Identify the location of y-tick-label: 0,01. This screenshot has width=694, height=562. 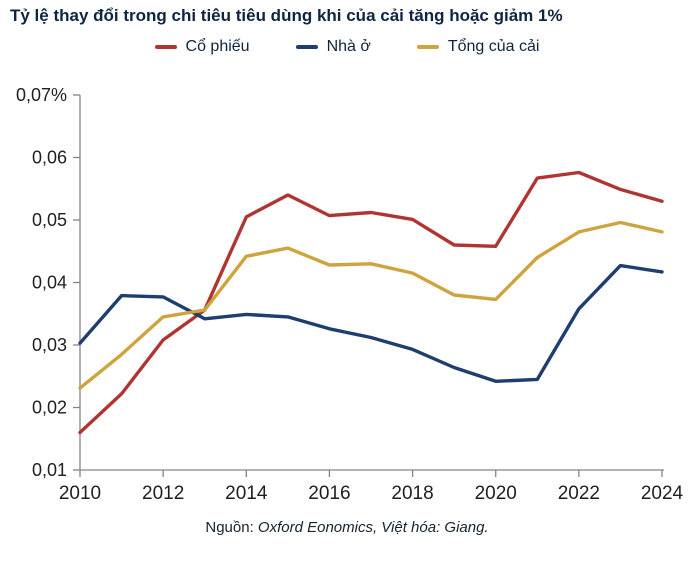
(49, 470).